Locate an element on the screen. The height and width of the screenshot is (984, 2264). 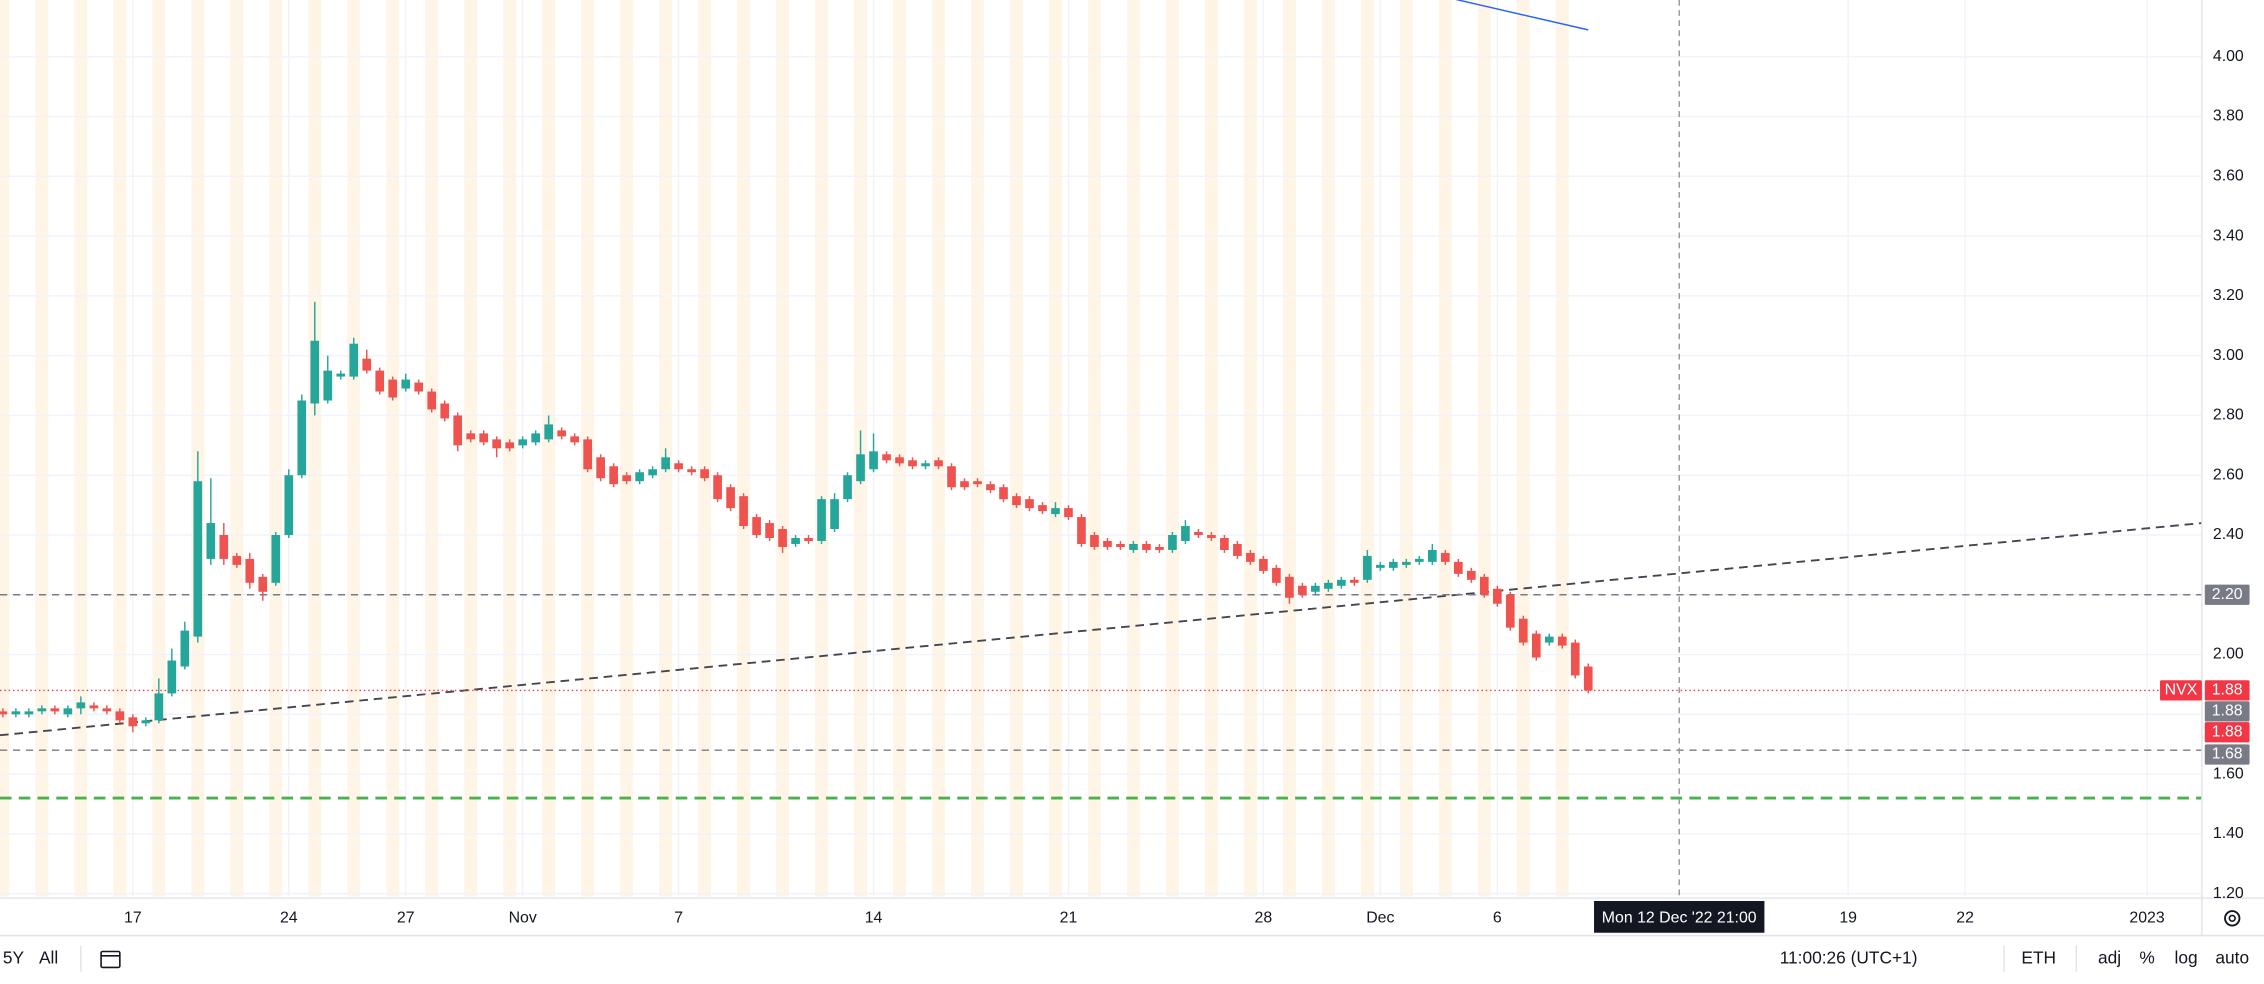
y-tick-label: 1.60 is located at coordinates (2228, 773).